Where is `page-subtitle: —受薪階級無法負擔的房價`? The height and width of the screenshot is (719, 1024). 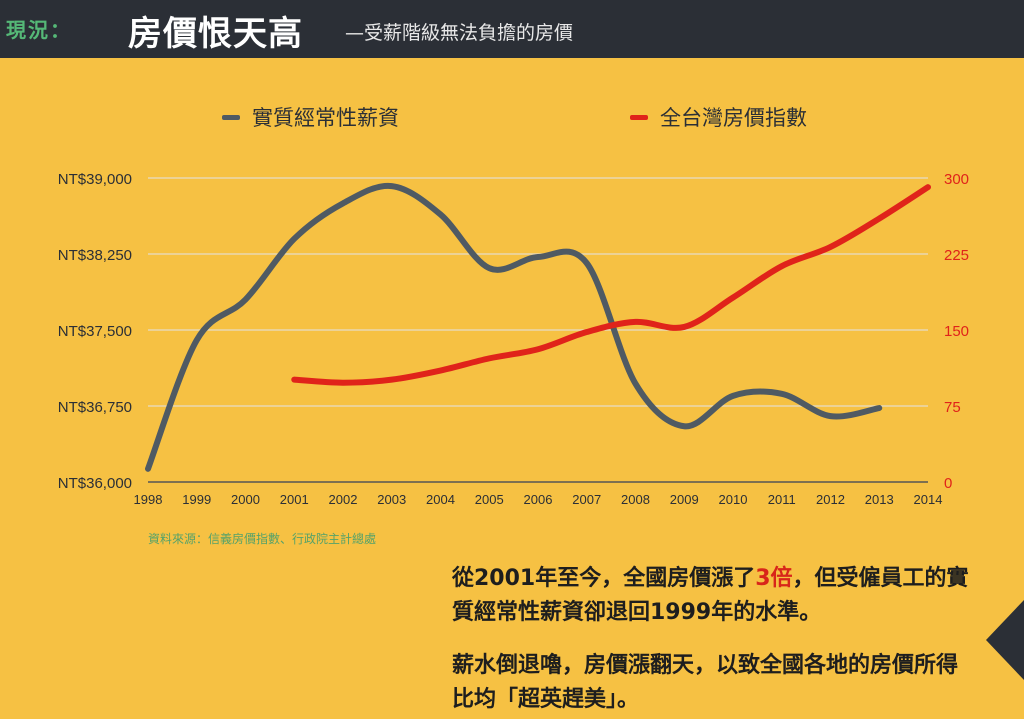 page-subtitle: —受薪階級無法負擔的房價 is located at coordinates (459, 33).